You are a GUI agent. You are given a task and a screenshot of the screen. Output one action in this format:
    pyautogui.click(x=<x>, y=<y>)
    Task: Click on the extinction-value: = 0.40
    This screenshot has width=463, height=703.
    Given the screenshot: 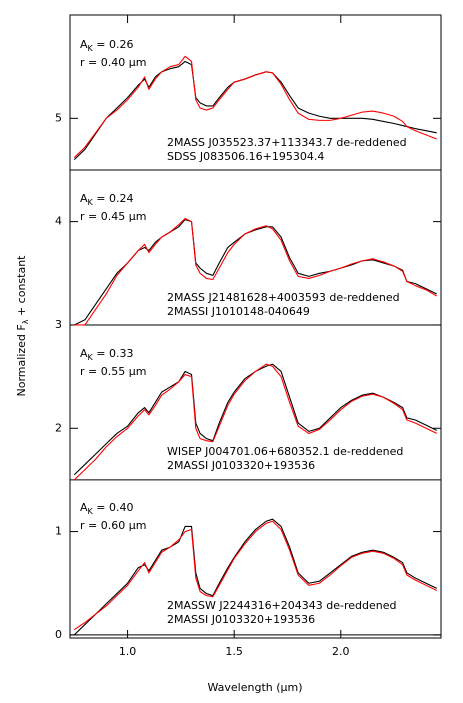 What is the action you would take?
    pyautogui.click(x=113, y=507)
    